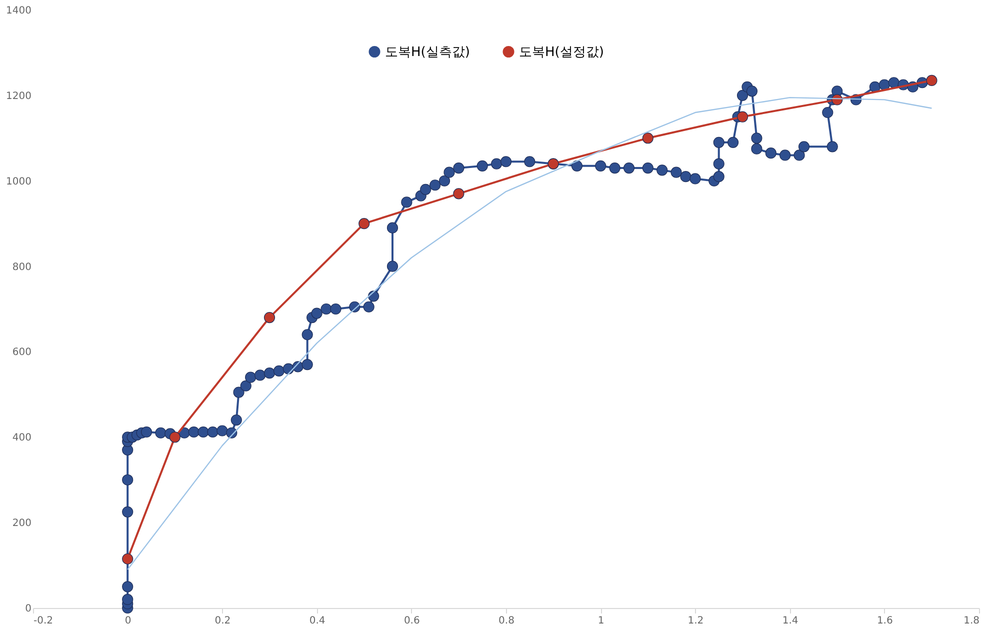 This screenshot has height=640, width=995. I want to click on x-tick-label: -0.2, so click(44, 621).